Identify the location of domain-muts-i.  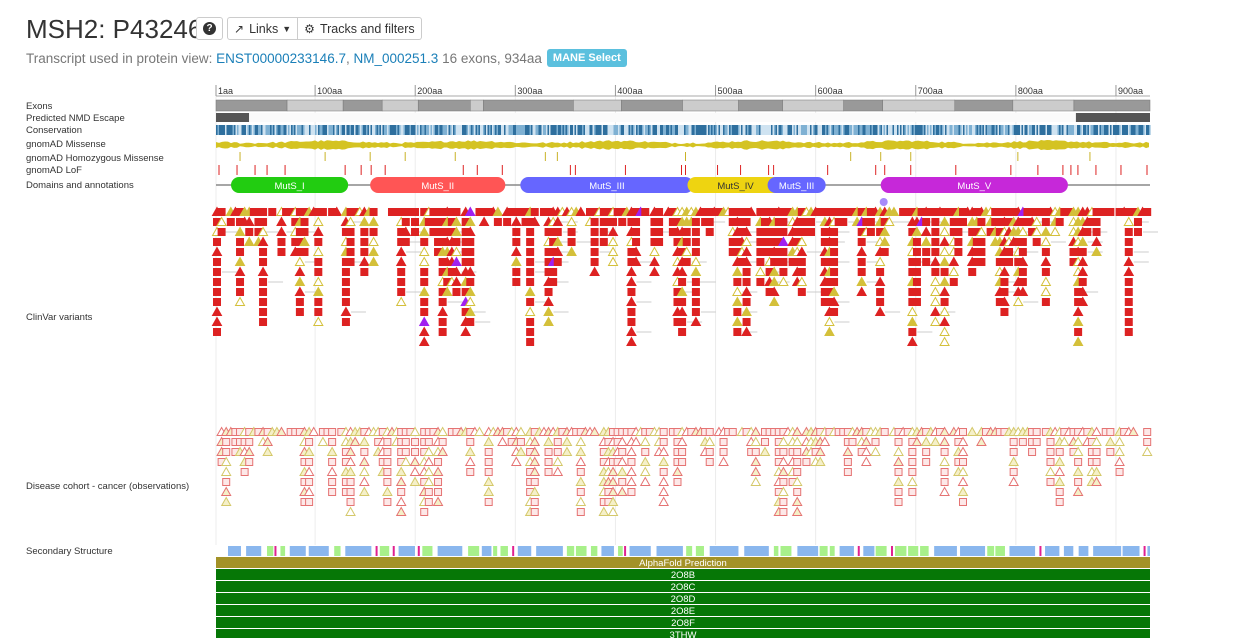
(290, 185).